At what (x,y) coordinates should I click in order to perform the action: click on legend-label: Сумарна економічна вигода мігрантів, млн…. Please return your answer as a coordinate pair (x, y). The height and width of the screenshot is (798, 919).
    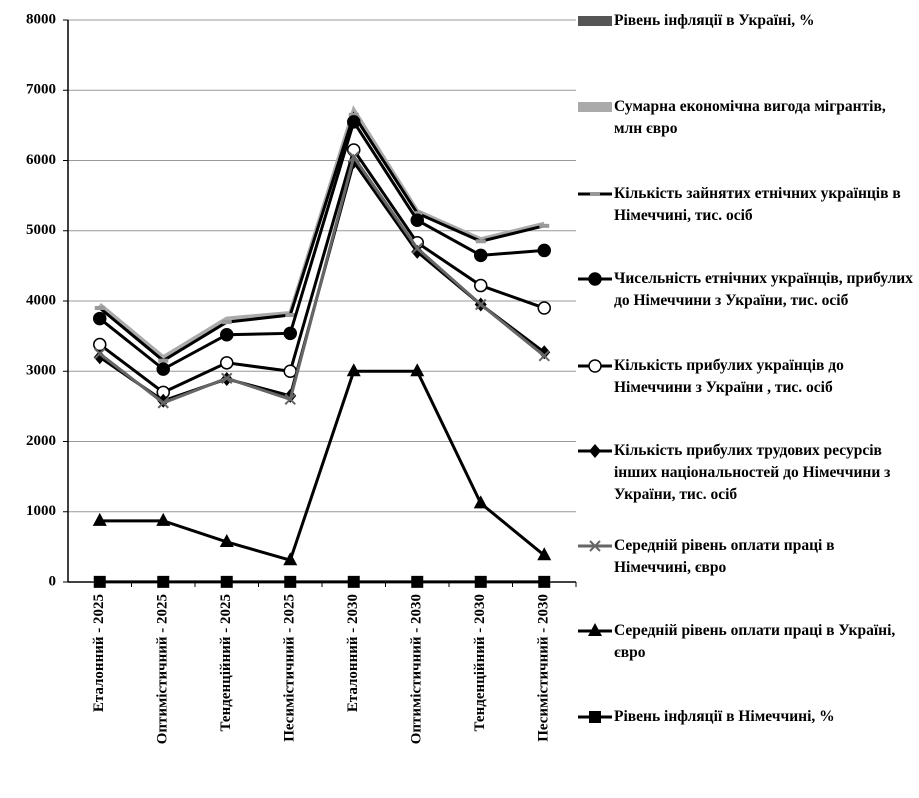
    Looking at the image, I should click on (750, 117).